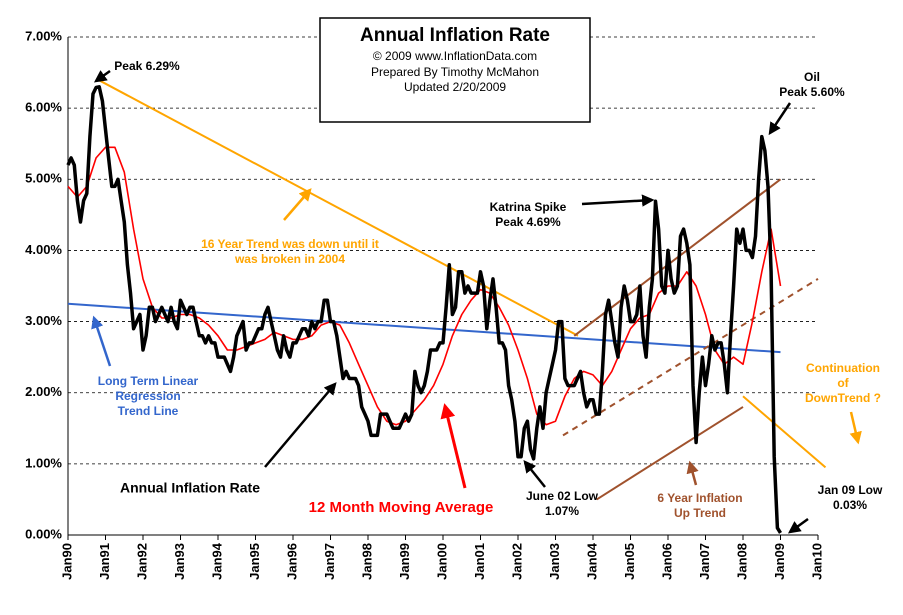 This screenshot has width=903, height=615. What do you see at coordinates (147, 396) in the screenshot?
I see `annotation: Regression` at bounding box center [147, 396].